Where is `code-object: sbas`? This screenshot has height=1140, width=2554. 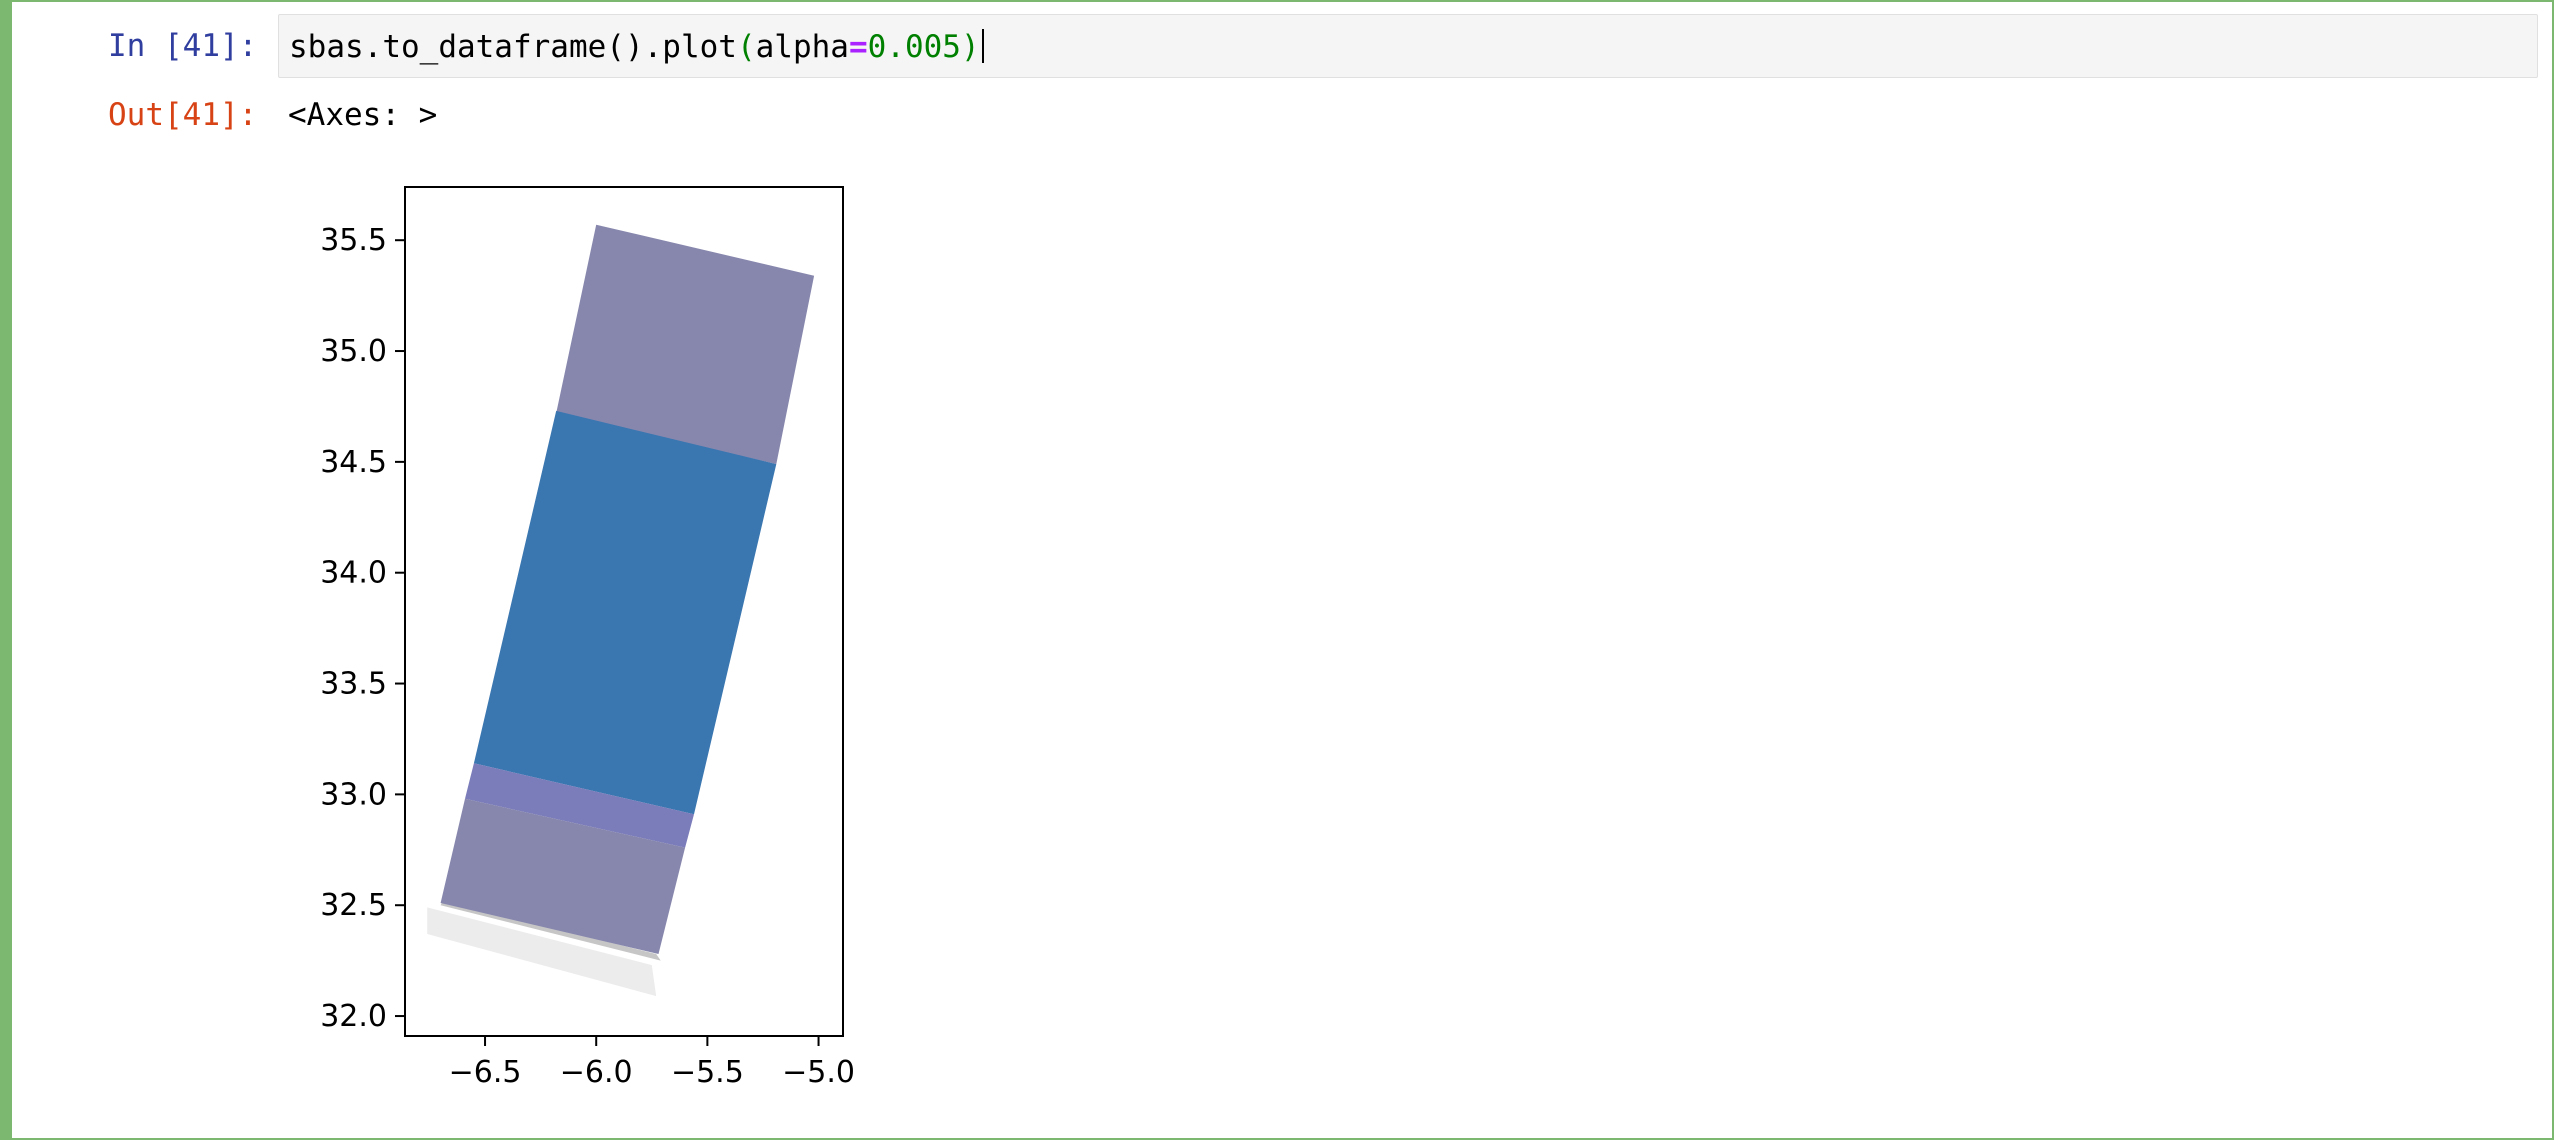 code-object: sbas is located at coordinates (326, 47).